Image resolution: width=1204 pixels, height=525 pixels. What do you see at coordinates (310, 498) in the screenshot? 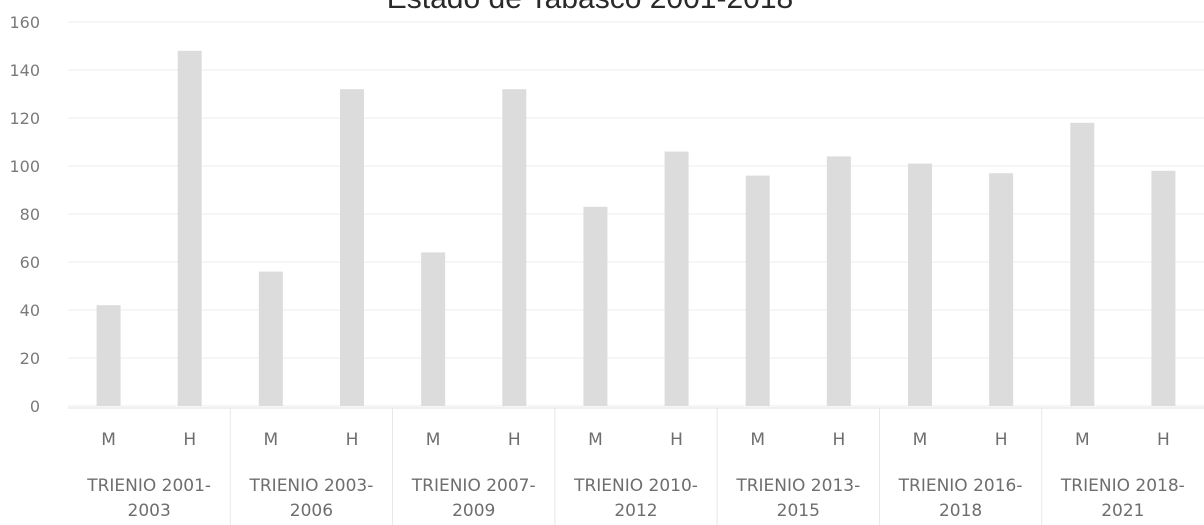
I see `x-group-label: TRIENIO 2003-2006` at bounding box center [310, 498].